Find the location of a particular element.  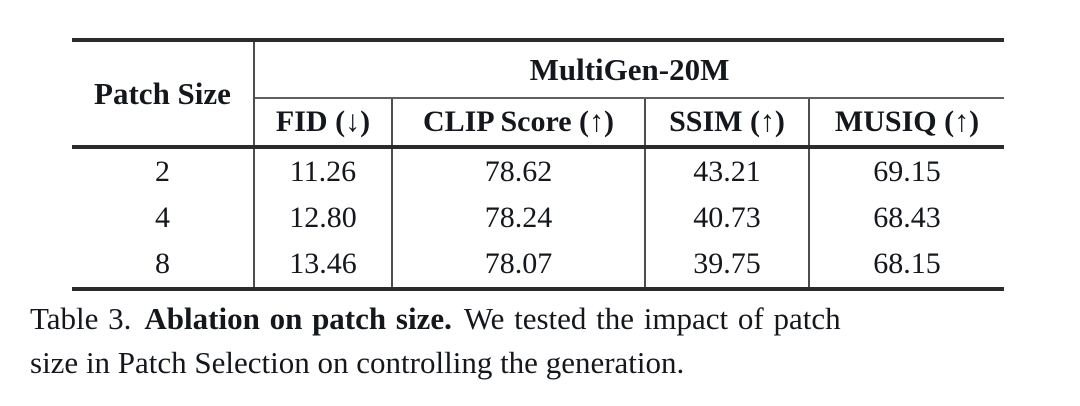

cell-fid: 13.46 is located at coordinates (322, 265).